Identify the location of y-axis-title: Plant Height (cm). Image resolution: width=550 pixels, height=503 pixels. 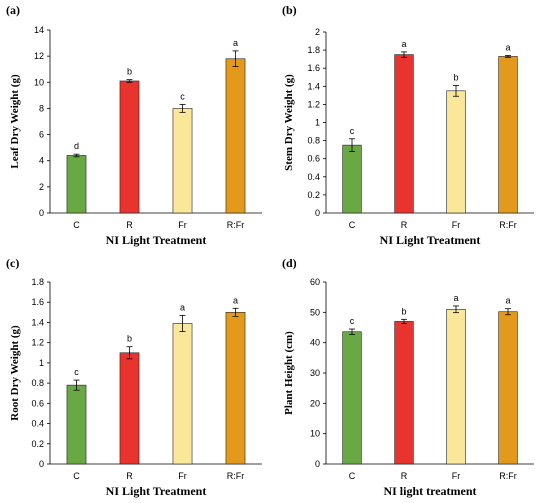
(289, 373).